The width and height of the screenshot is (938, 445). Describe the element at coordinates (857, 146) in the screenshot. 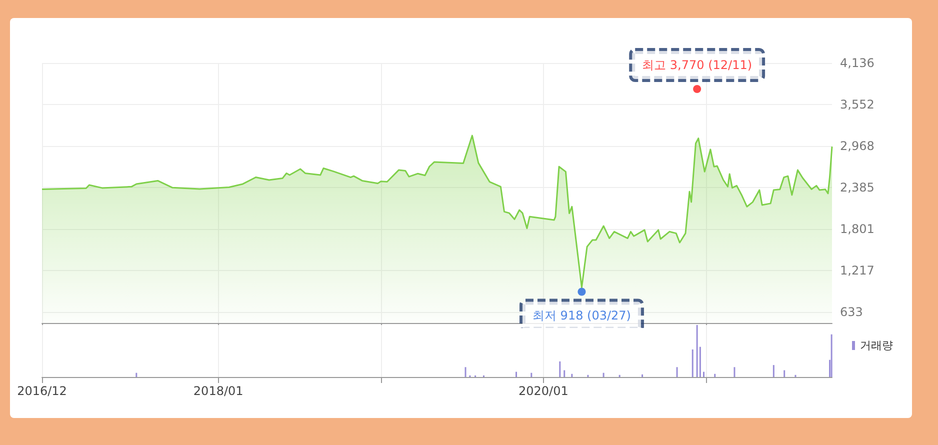

I see `y-tick-label: 2,968` at that location.